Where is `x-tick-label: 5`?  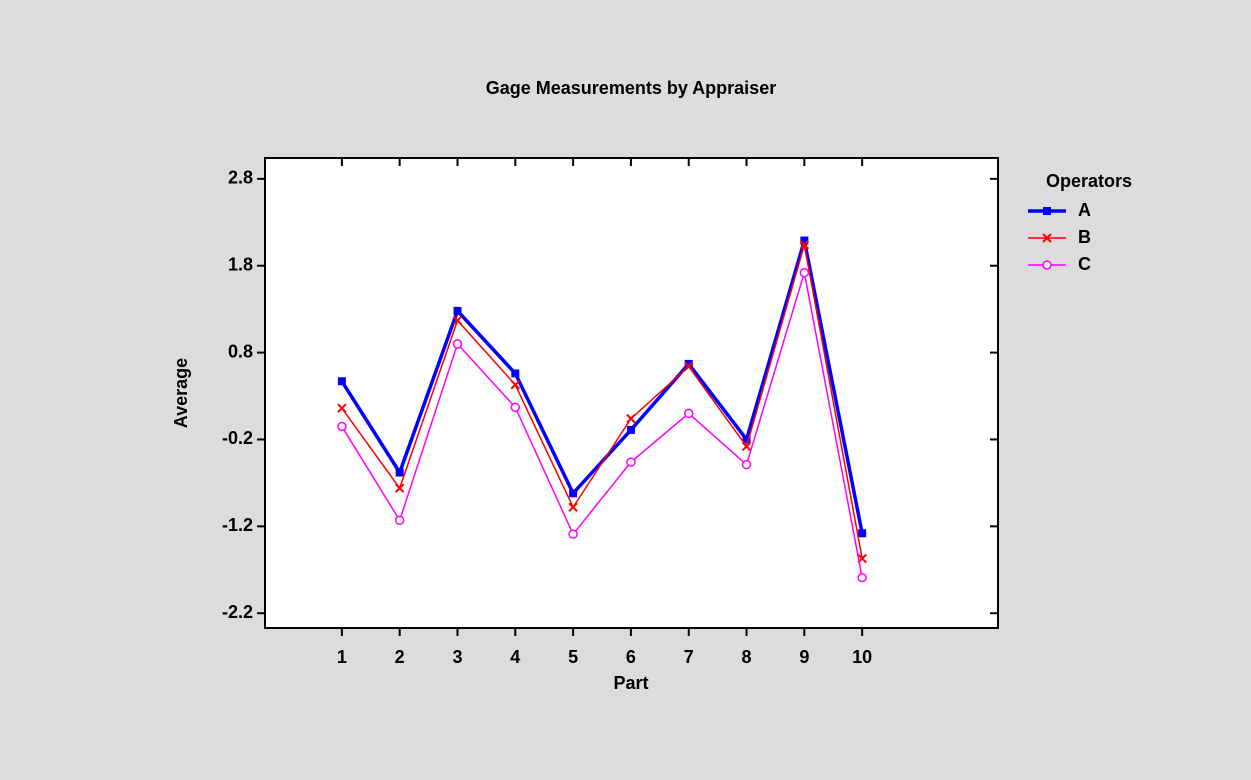 x-tick-label: 5 is located at coordinates (573, 657).